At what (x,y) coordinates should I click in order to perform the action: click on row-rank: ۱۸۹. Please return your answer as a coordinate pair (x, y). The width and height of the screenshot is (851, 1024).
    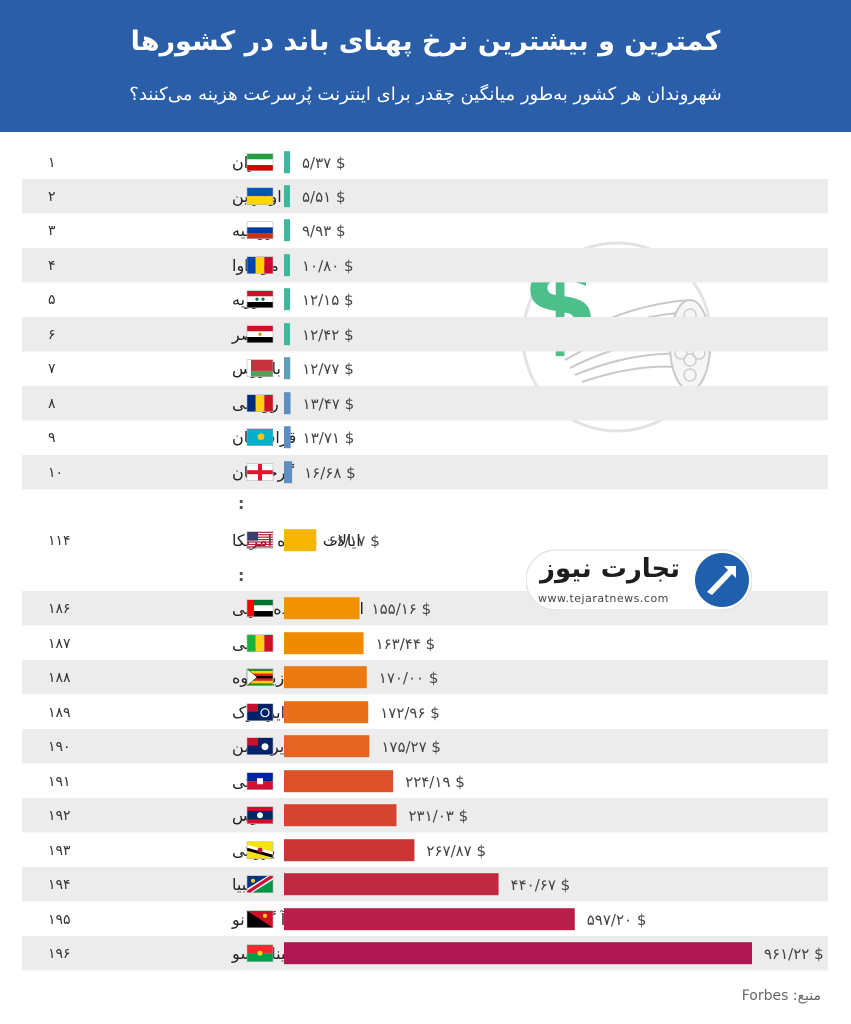
    Looking at the image, I should click on (59, 713).